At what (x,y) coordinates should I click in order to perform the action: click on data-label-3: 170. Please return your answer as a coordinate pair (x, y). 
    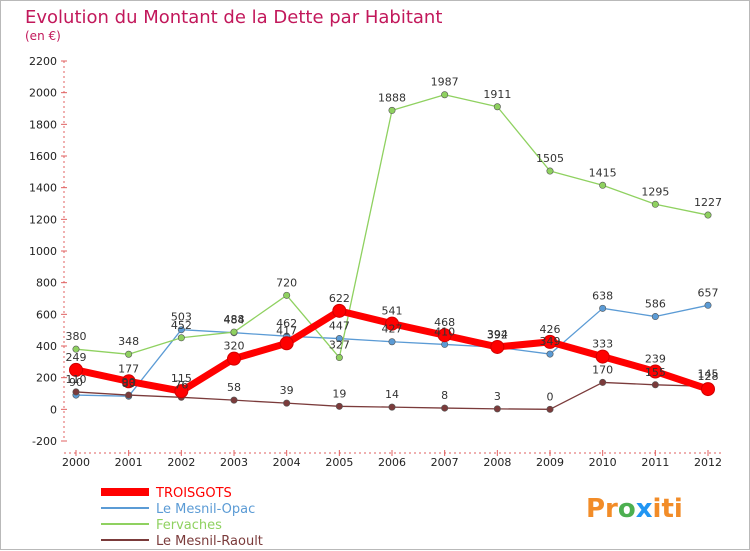
    Looking at the image, I should click on (602, 369).